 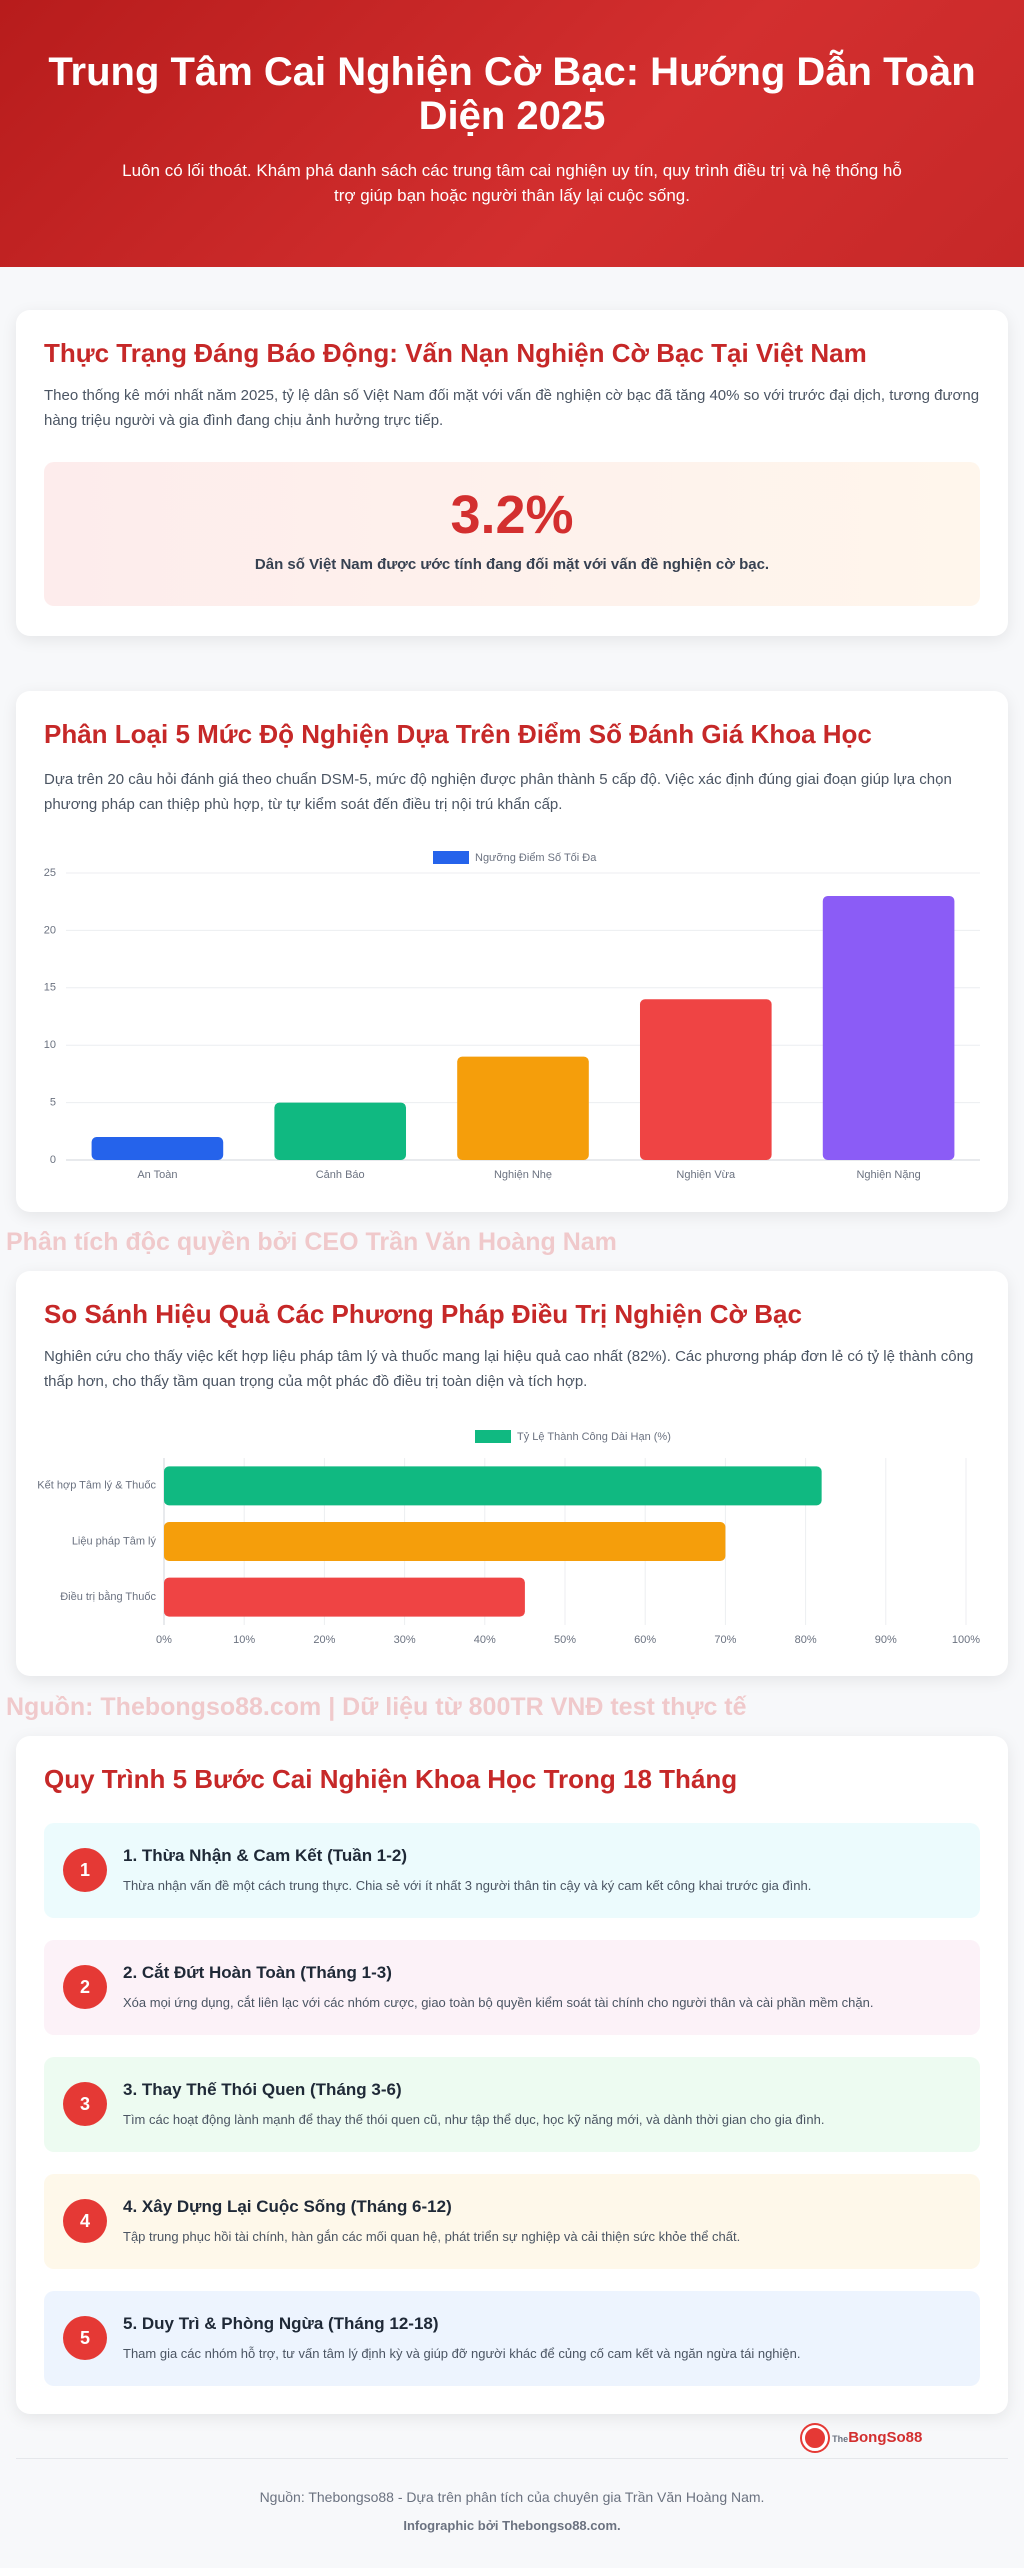 What do you see at coordinates (885, 2437) in the screenshot?
I see `logo-name: BongSo88` at bounding box center [885, 2437].